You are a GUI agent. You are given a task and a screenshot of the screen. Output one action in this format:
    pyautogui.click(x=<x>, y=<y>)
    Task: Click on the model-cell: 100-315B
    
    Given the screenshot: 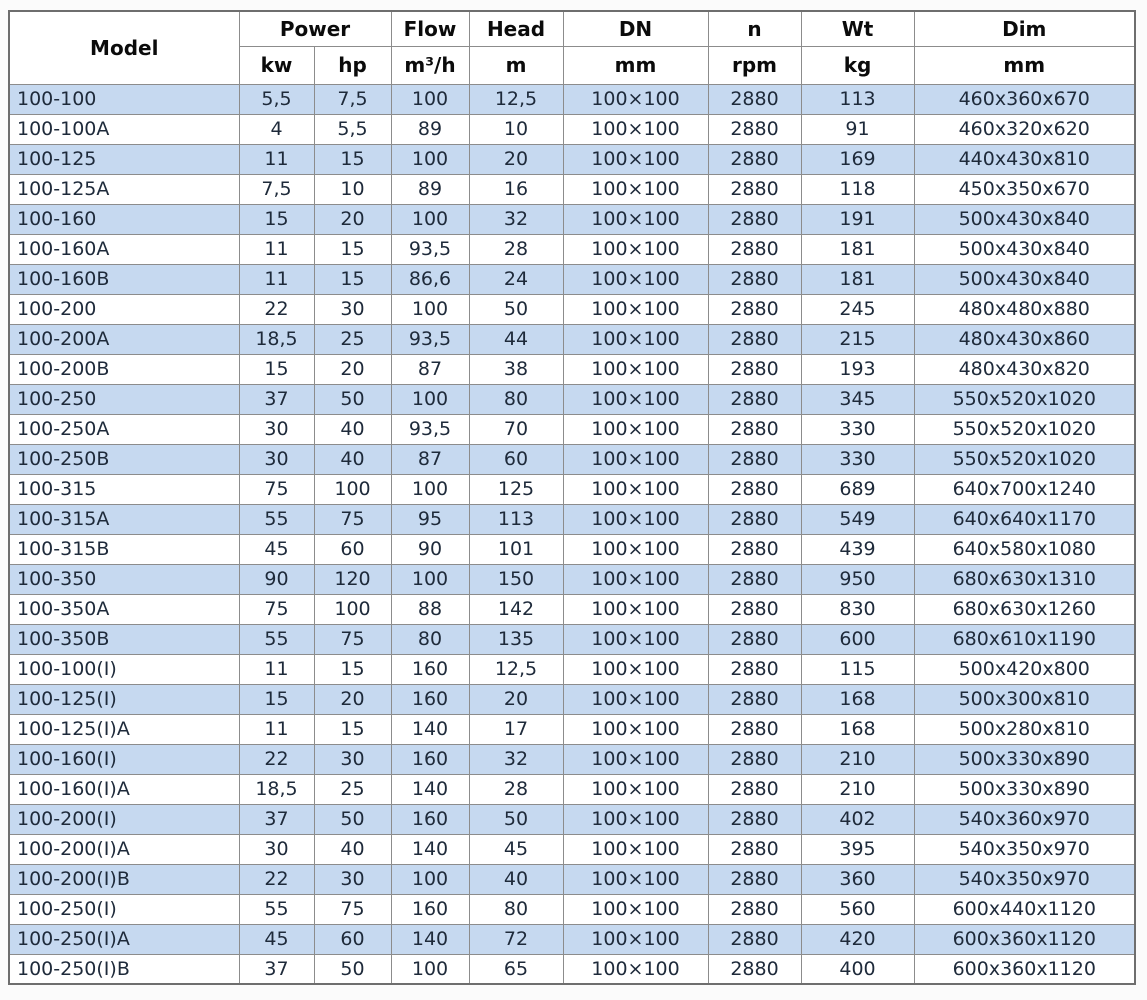 What is the action you would take?
    pyautogui.click(x=124, y=549)
    